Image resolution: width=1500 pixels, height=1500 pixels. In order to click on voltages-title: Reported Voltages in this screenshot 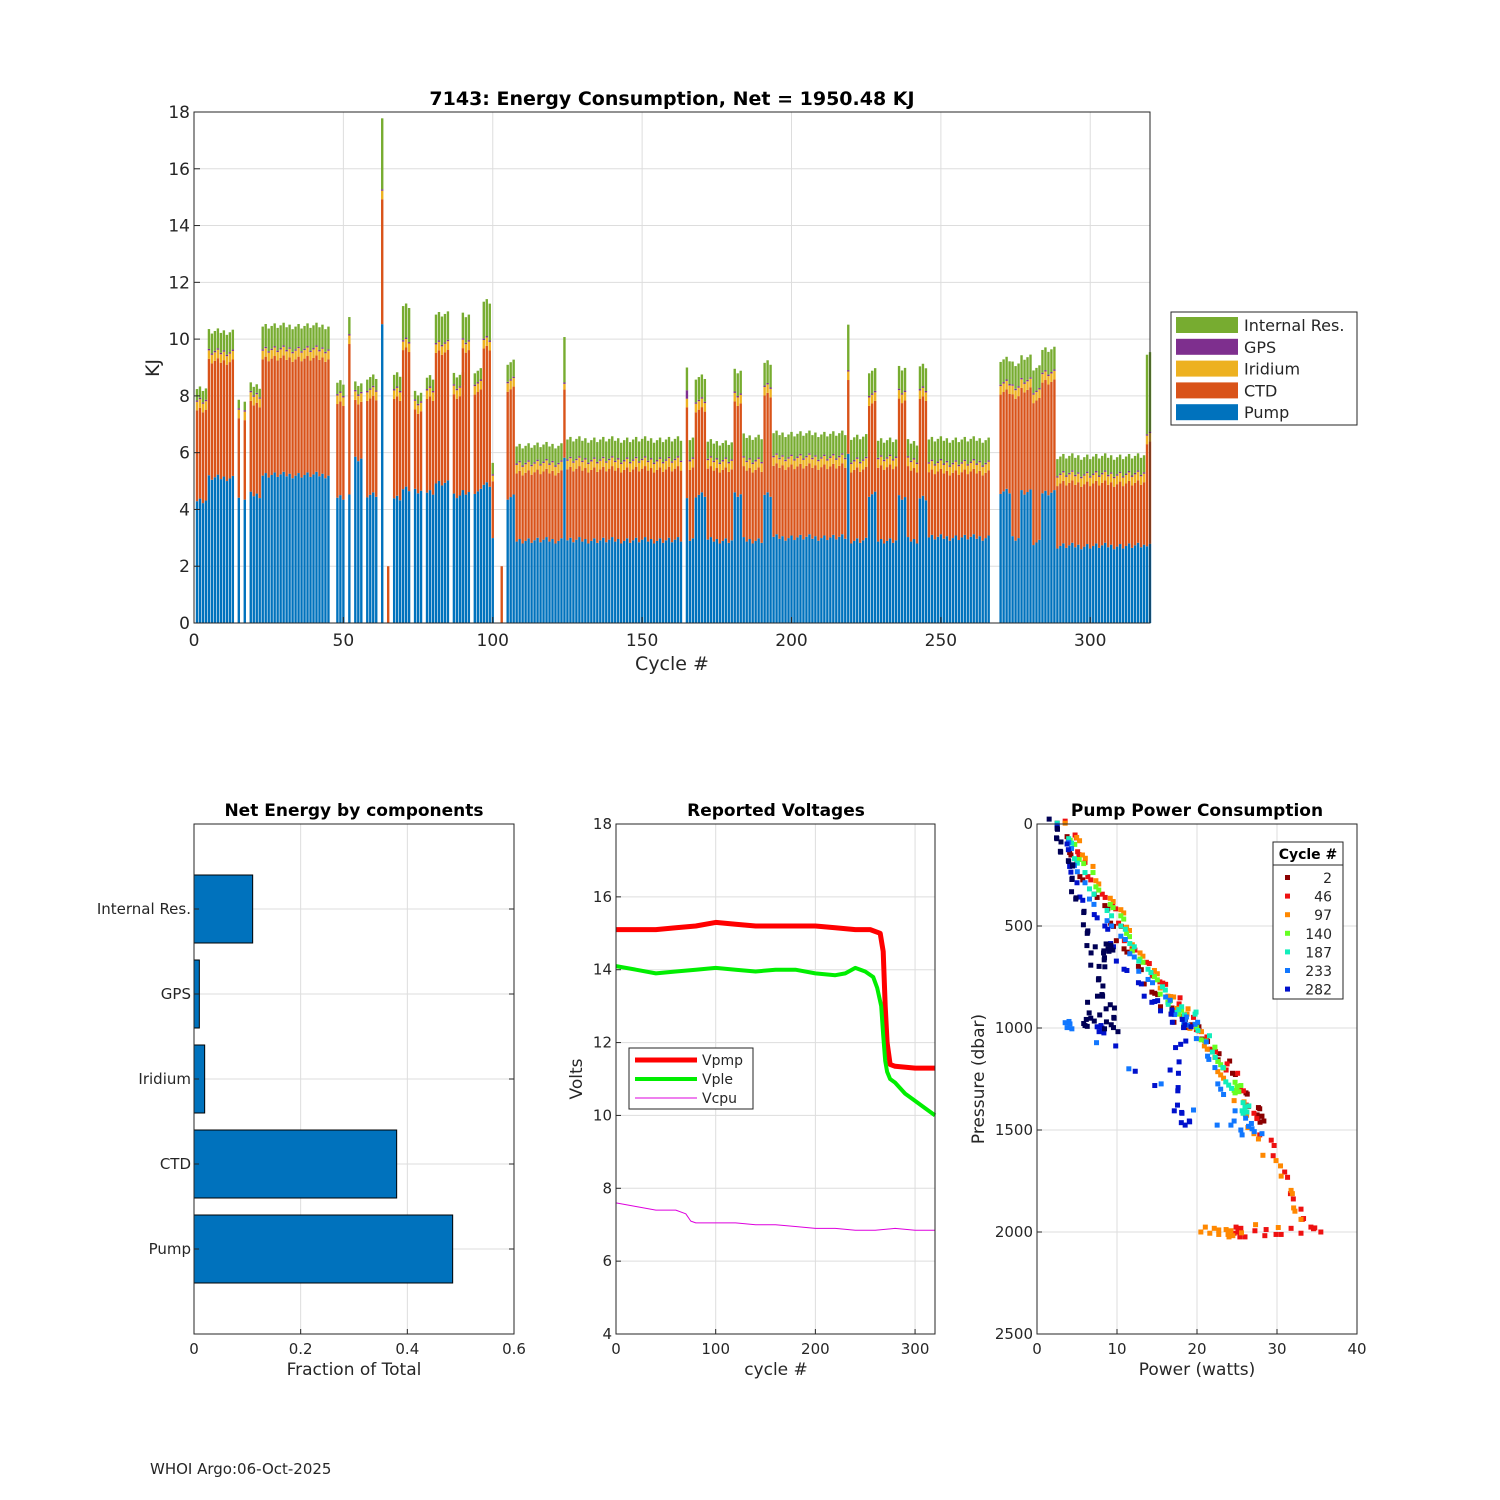, I will do `click(776, 811)`.